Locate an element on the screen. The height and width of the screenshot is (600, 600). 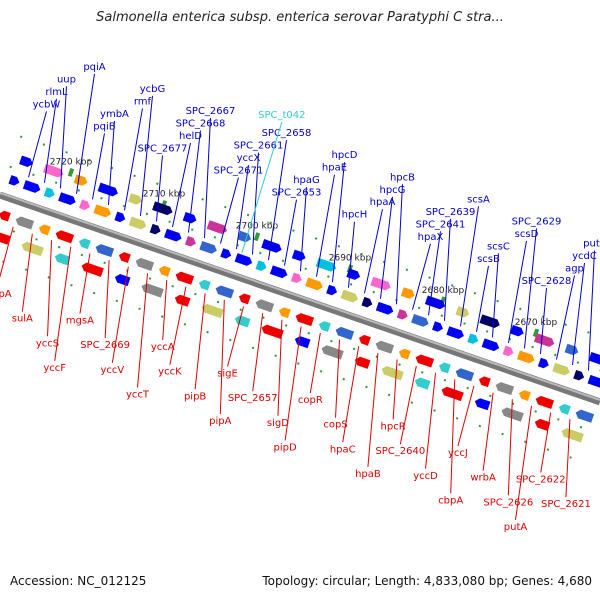
forward-gene-label: ymbA is located at coordinates (114, 114).